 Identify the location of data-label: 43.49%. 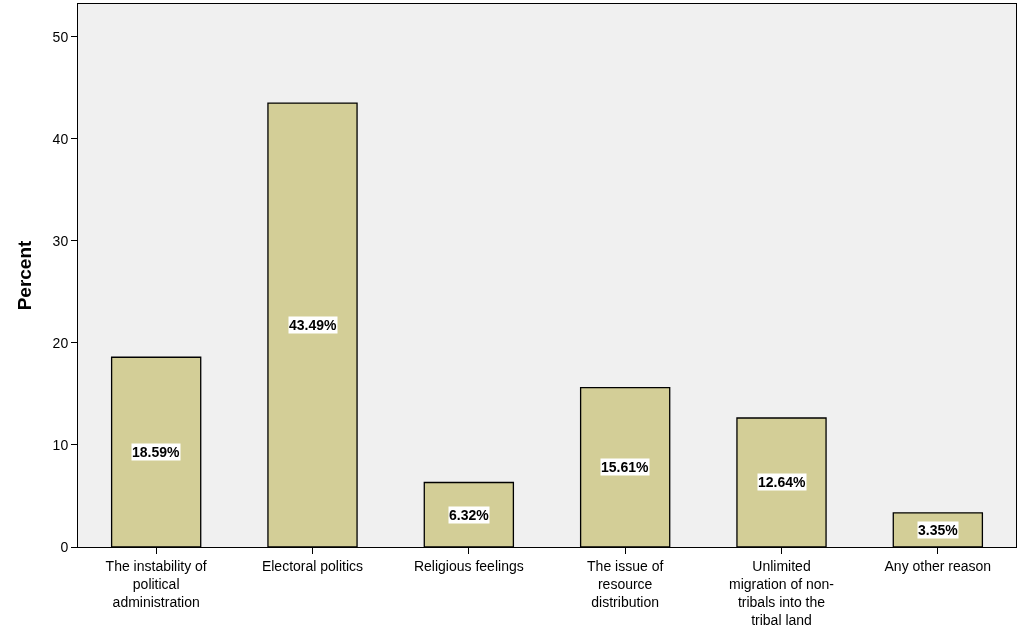
(313, 325).